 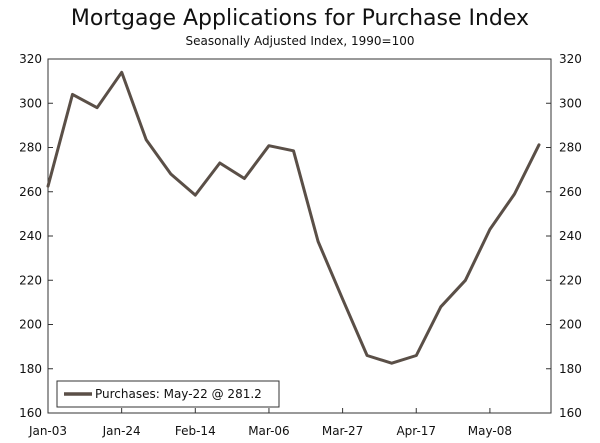 I want to click on y-tick-label-right: 160, so click(x=570, y=413).